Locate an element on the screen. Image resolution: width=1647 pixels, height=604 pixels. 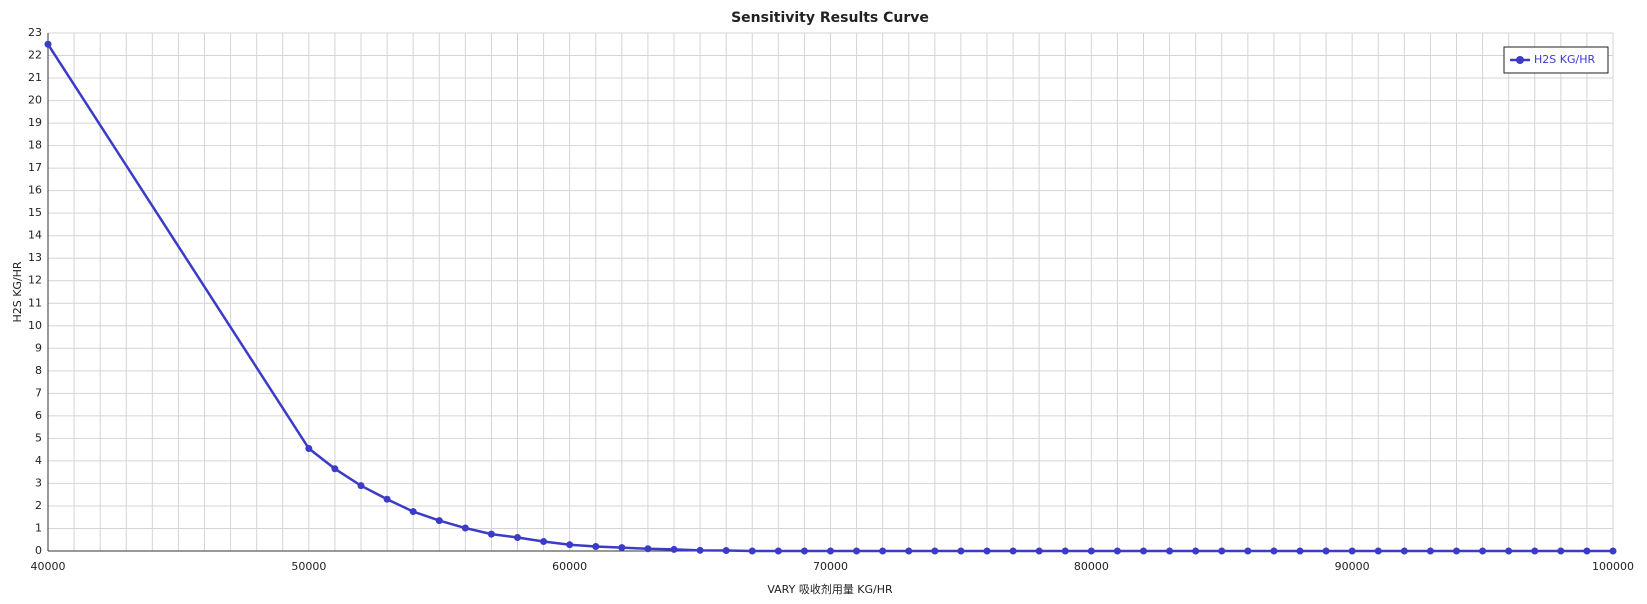
x-tick-label: 70000 is located at coordinates (830, 566).